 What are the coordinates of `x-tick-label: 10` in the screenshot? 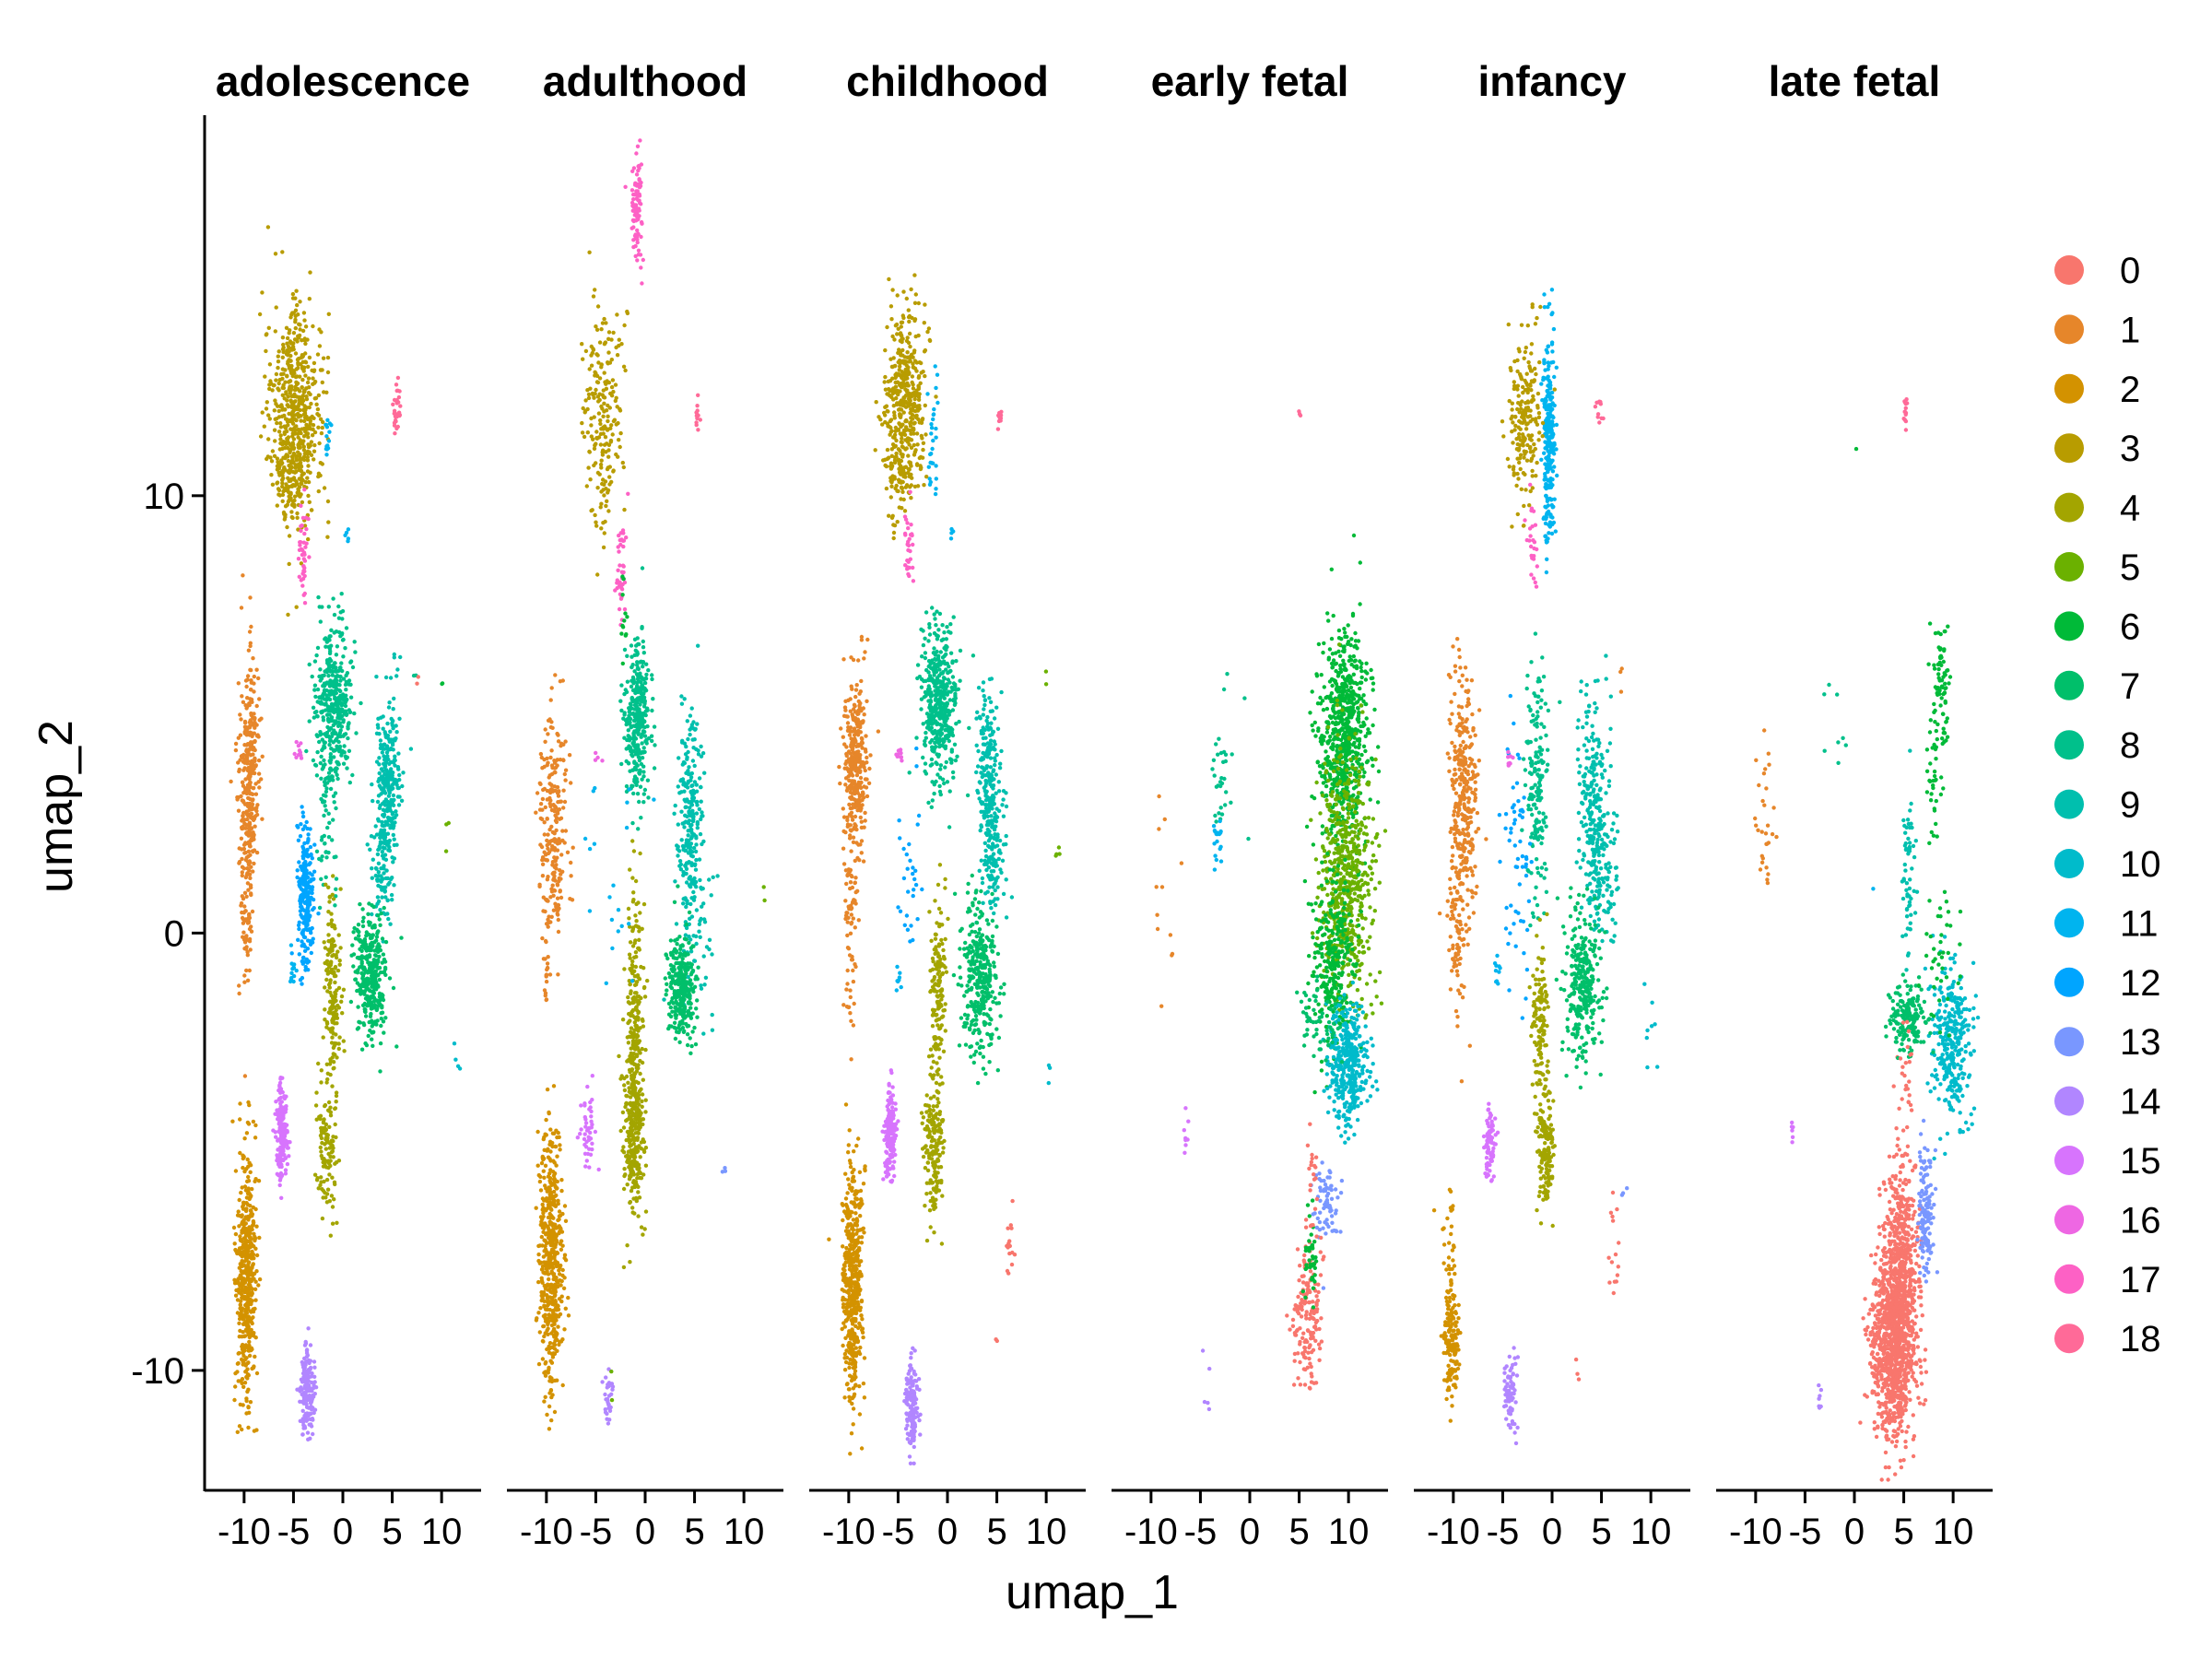 It's located at (442, 1532).